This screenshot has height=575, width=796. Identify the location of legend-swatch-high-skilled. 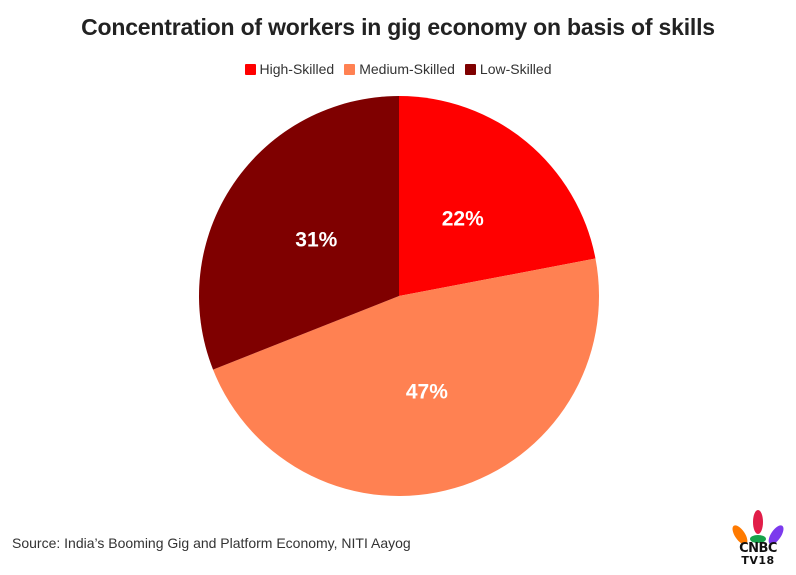
(250, 69).